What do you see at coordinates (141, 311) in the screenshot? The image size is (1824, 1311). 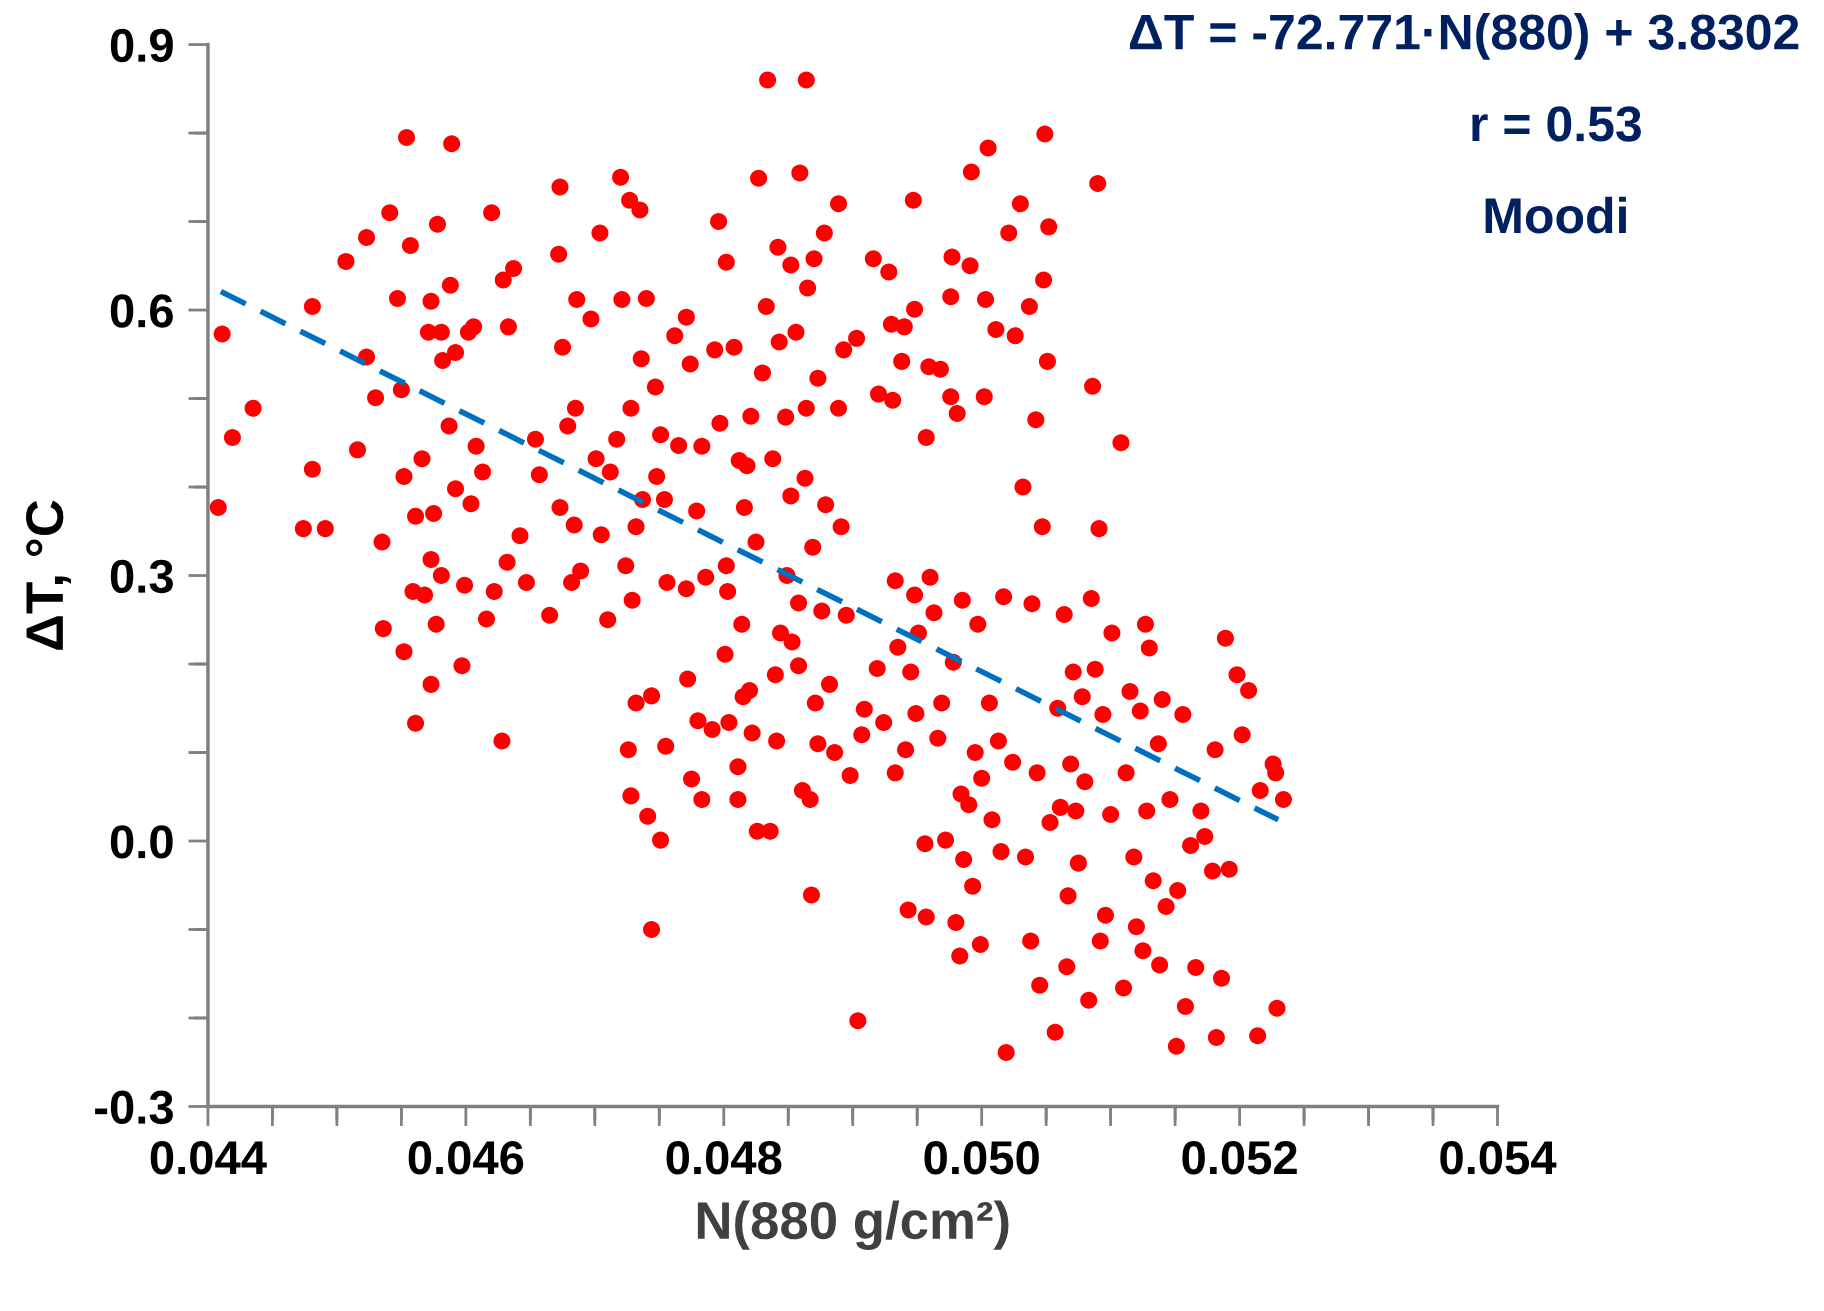 I see `y-tick-label: 0.6` at bounding box center [141, 311].